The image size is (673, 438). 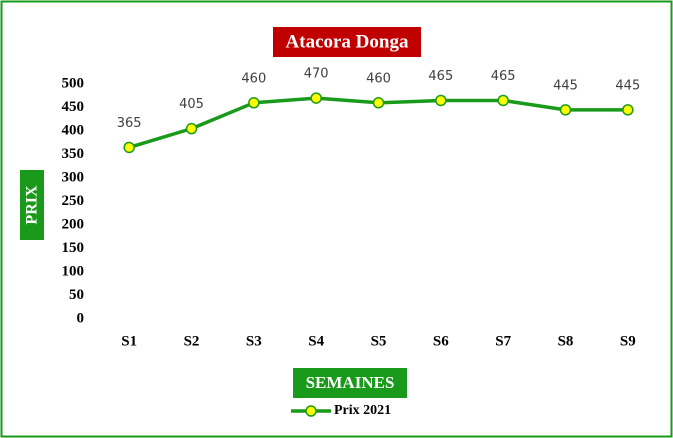 I want to click on data-label: 365, so click(x=129, y=123).